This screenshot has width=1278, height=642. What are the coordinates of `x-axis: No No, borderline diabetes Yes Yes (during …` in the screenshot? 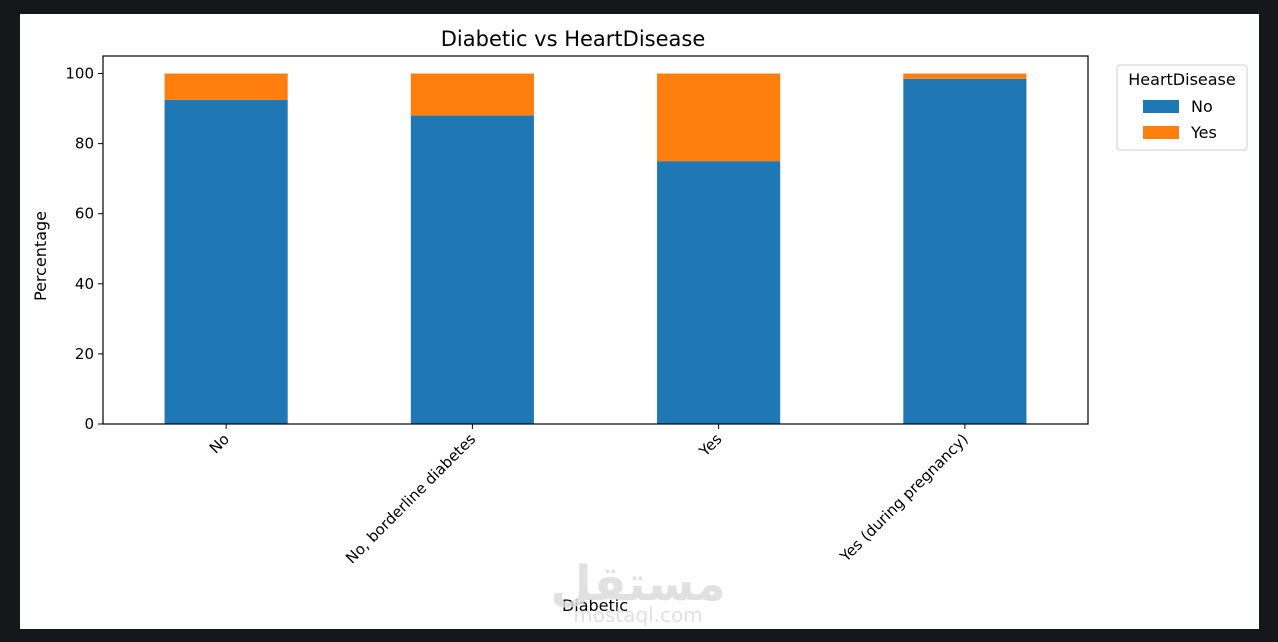 It's located at (589, 495).